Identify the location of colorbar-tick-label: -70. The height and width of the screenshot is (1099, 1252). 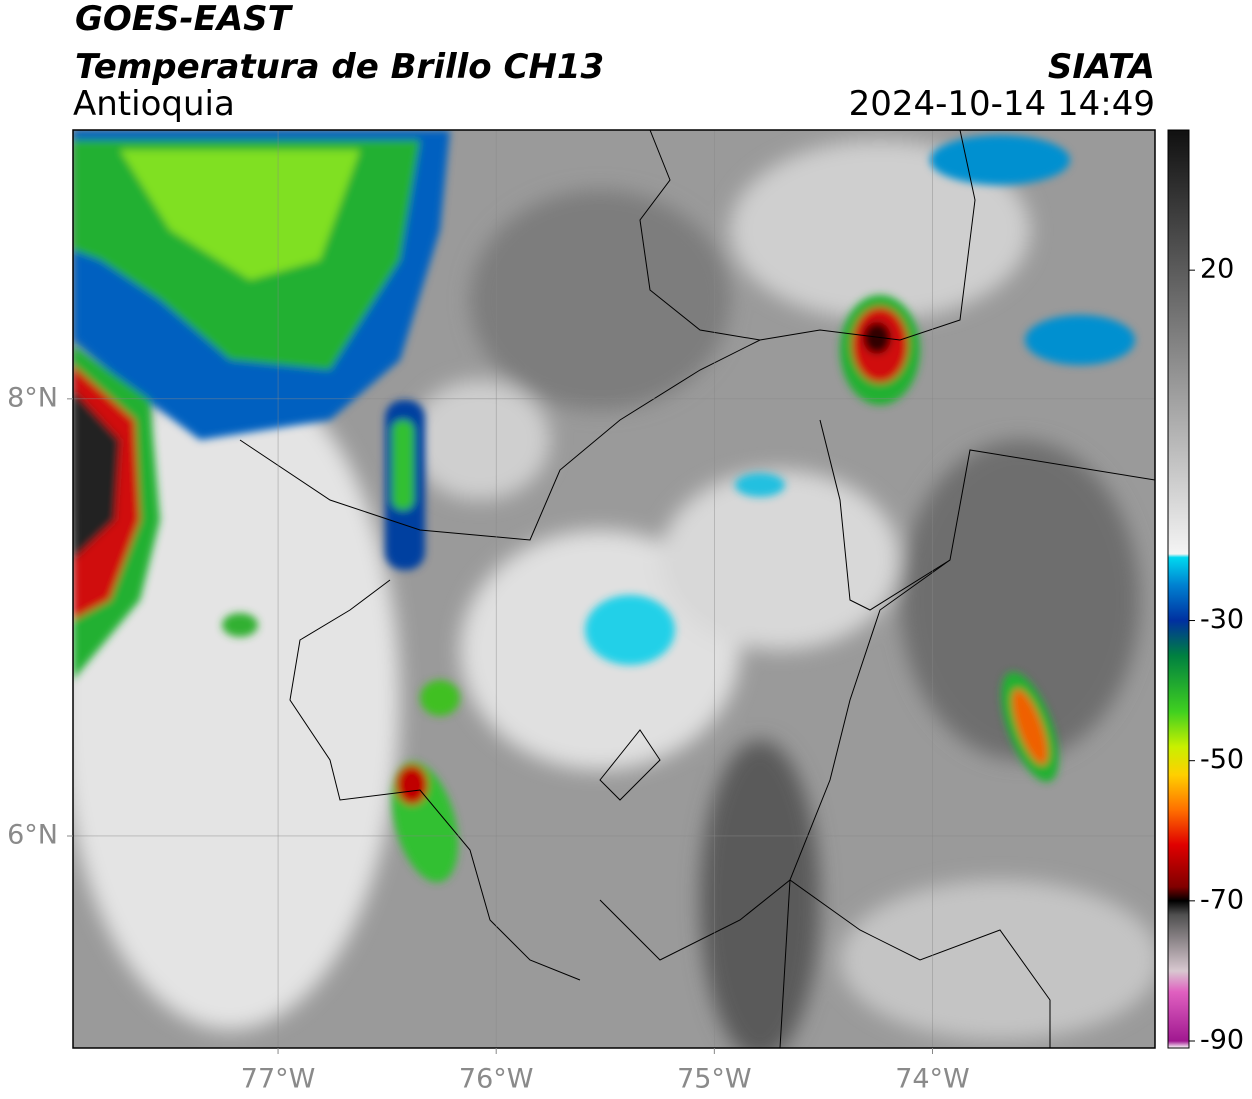
(1222, 899).